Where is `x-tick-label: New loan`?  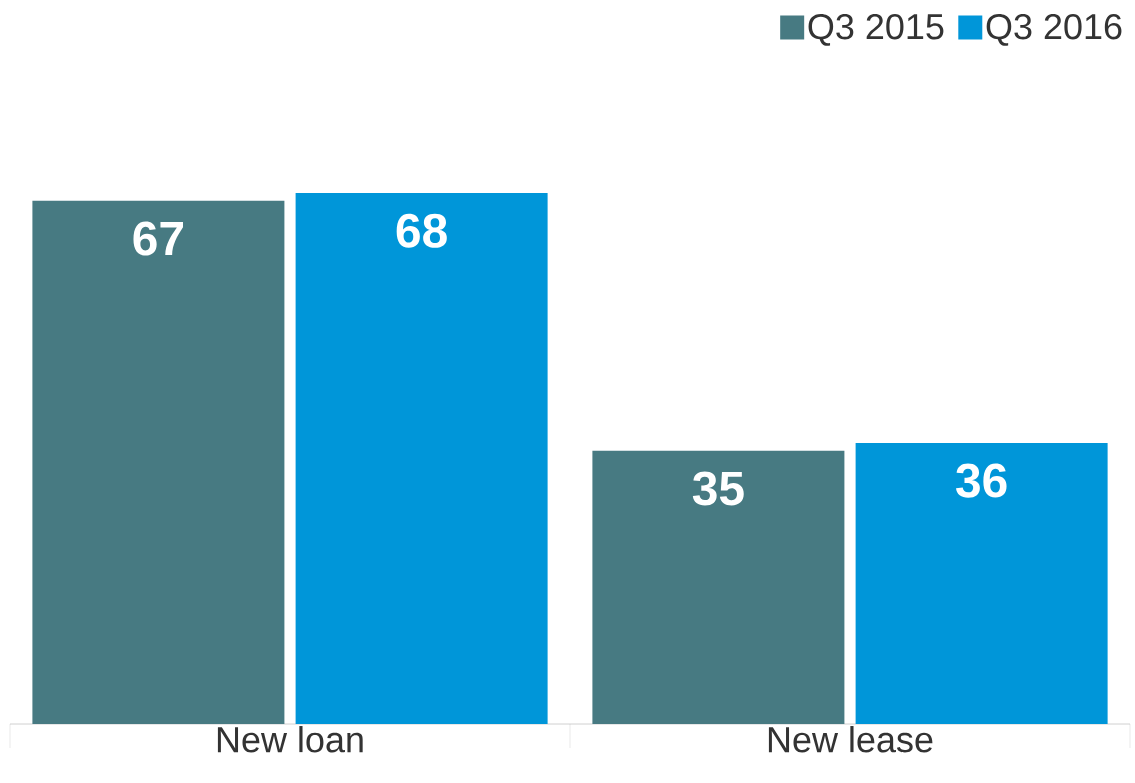
x-tick-label: New loan is located at coordinates (290, 739).